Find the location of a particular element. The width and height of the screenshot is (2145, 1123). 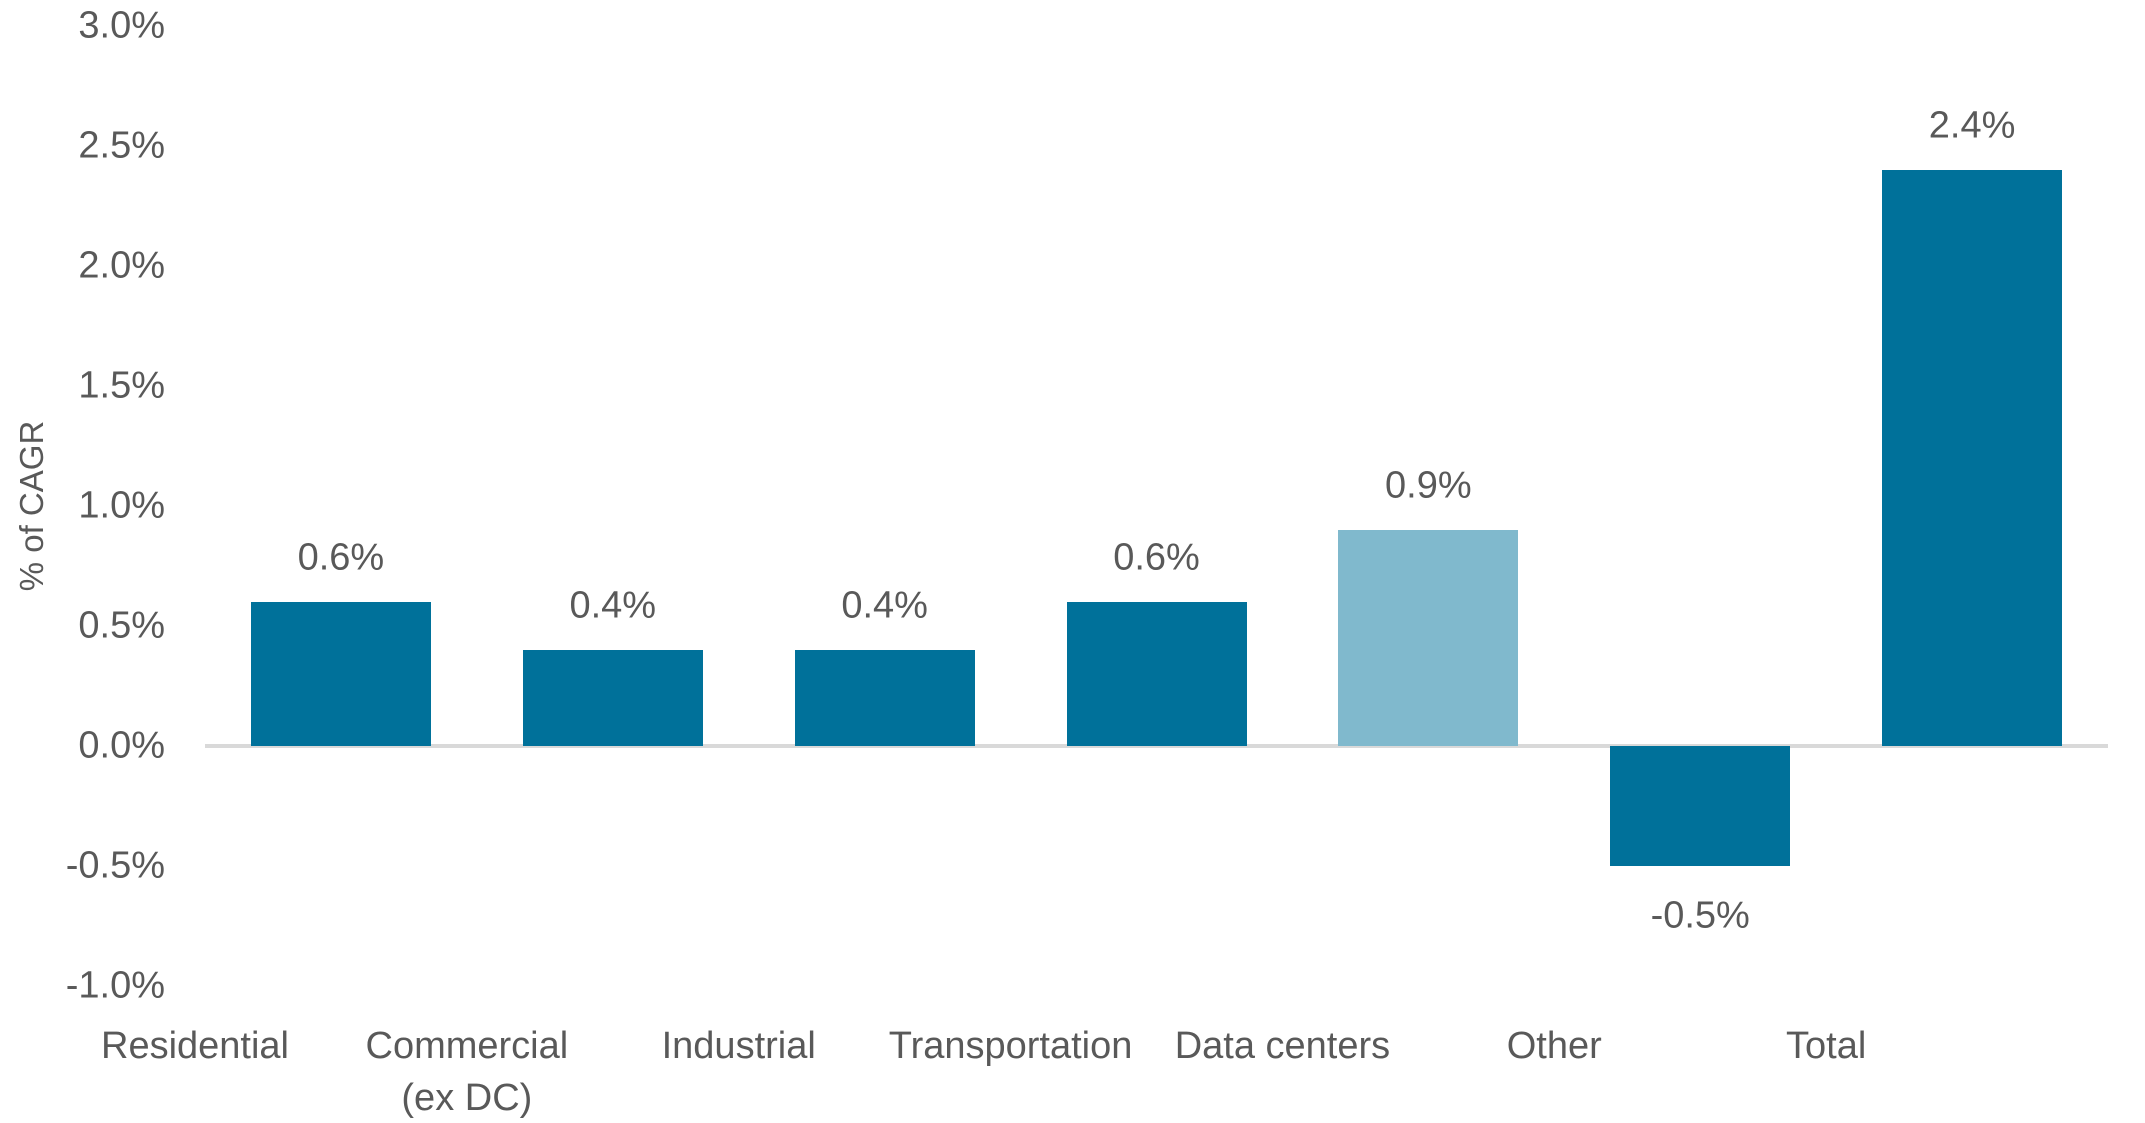

y-tick-1.0%: 1.0% is located at coordinates (121, 505).